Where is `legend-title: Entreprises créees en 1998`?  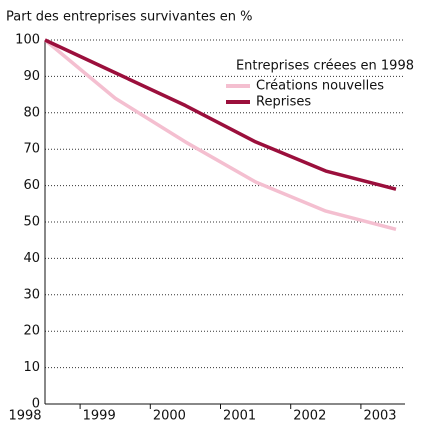
legend-title: Entreprises créees en 1998 is located at coordinates (325, 66).